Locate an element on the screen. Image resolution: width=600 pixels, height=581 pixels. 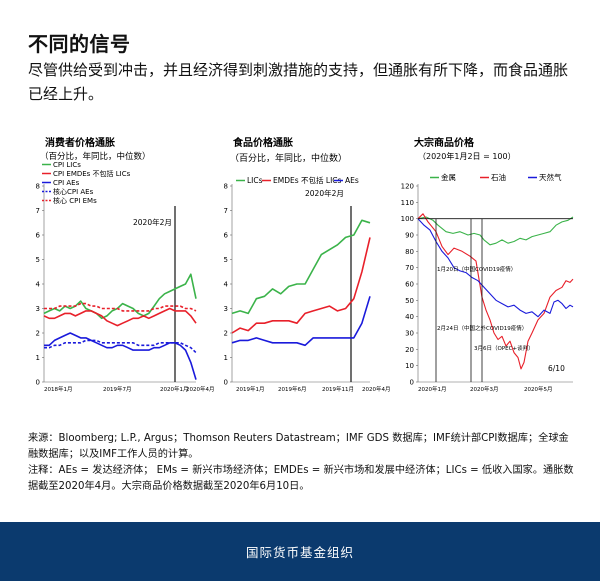
chart1-ytick-label: 8 is located at coordinates (38, 187).